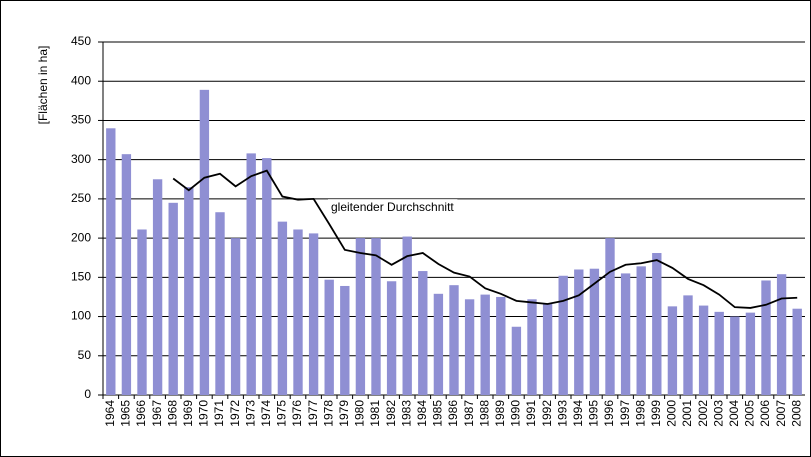 Image resolution: width=811 pixels, height=457 pixels. What do you see at coordinates (531, 413) in the screenshot?
I see `x-tick-label: 1991` at bounding box center [531, 413].